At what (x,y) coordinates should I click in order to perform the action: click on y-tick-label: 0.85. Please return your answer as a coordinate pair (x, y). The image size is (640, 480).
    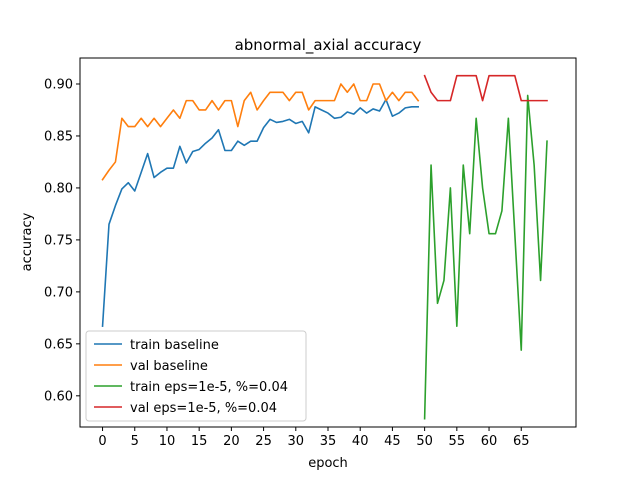
    Looking at the image, I should click on (58, 136).